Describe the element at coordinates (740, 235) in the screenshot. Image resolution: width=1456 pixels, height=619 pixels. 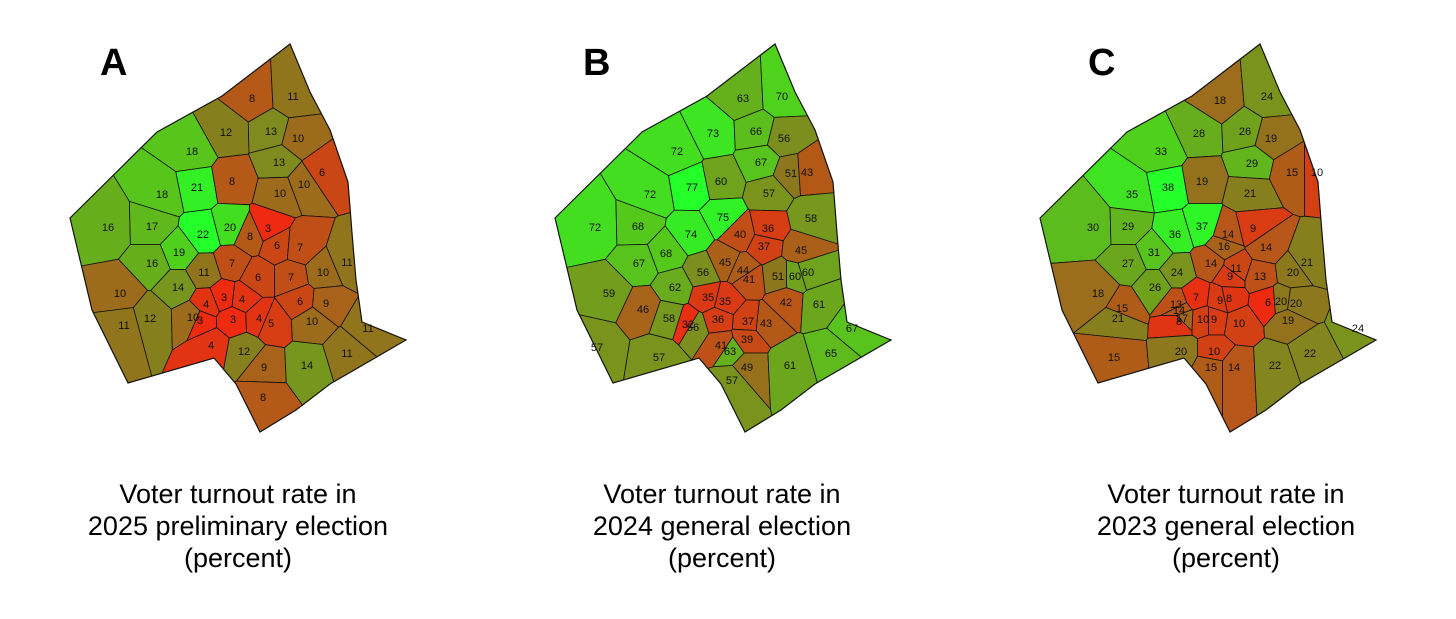
I see `district-value-label: 40` at that location.